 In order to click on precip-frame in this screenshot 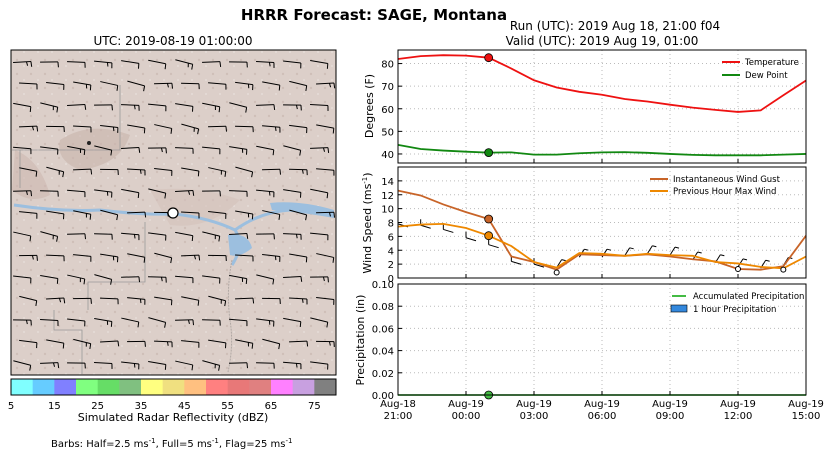, I will do `click(602, 339)`.